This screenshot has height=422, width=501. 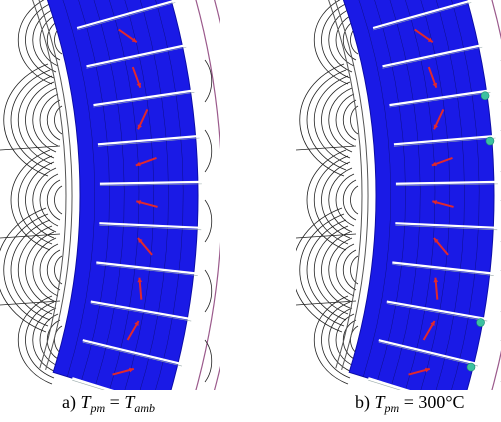 I want to click on caption-b-lhs-sub: pm, so click(x=392, y=408).